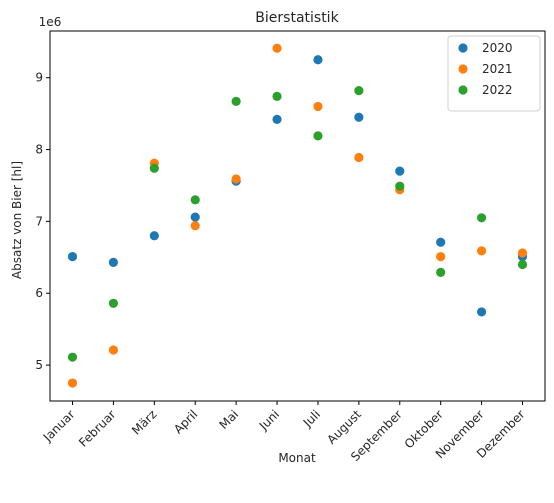 This screenshot has height=503, width=554. Describe the element at coordinates (318, 136) in the screenshot. I see `data-point-2022-Juli` at that location.